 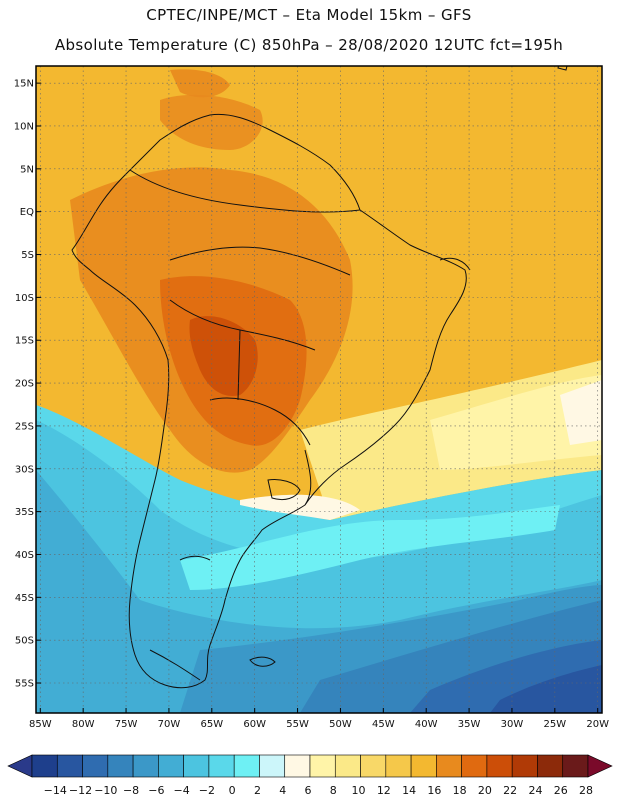 I want to click on lat-tick-label: 20S, so click(x=24, y=384).